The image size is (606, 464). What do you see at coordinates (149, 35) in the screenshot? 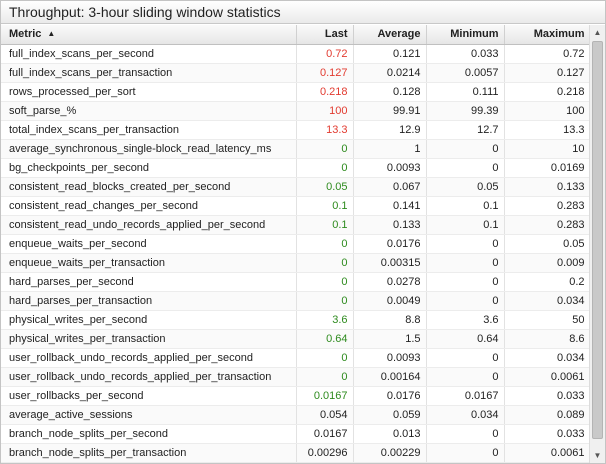
I see `column-header-metric: Metric ▲` at bounding box center [149, 35].